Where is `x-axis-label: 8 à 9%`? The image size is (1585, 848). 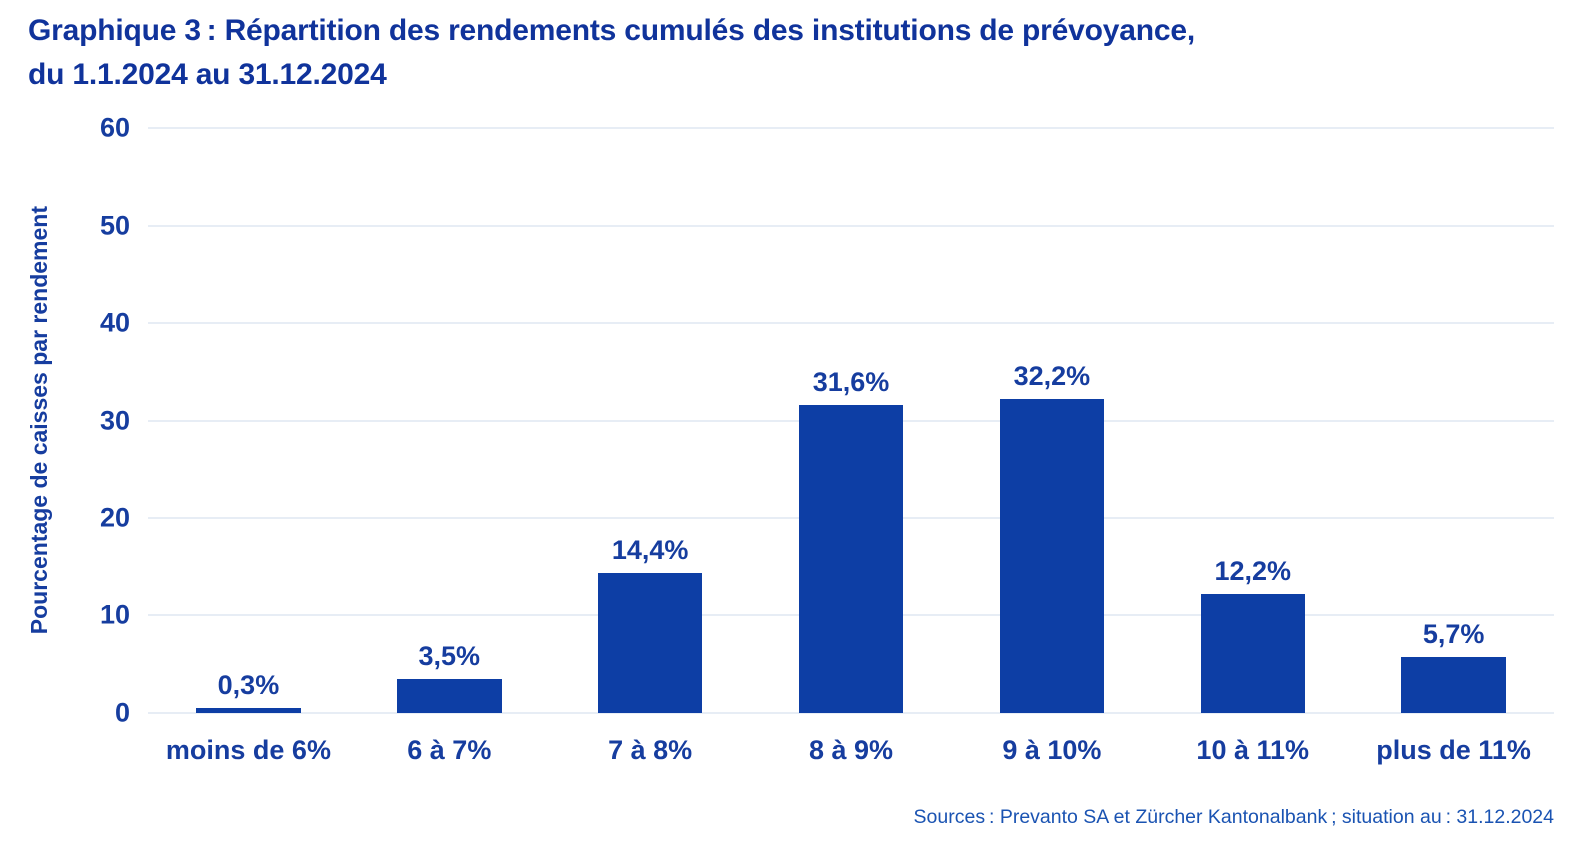
x-axis-label: 8 à 9% is located at coordinates (851, 750).